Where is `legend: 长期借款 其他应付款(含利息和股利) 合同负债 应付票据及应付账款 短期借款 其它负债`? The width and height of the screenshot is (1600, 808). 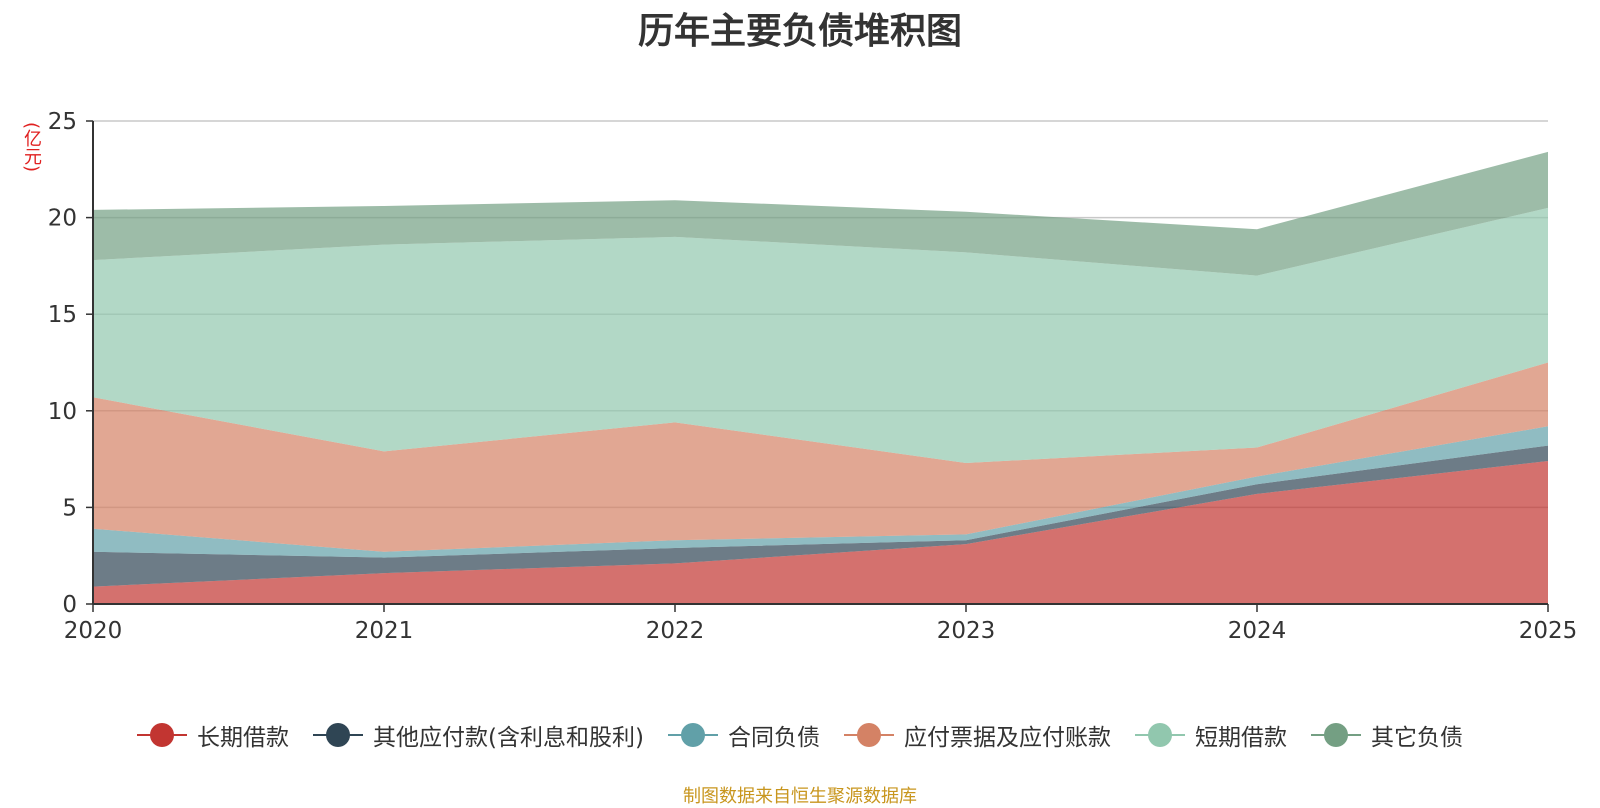 legend: 长期借款 其他应付款(含利息和股利) 合同负债 应付票据及应付账款 短期借款 其它负债 is located at coordinates (800, 735).